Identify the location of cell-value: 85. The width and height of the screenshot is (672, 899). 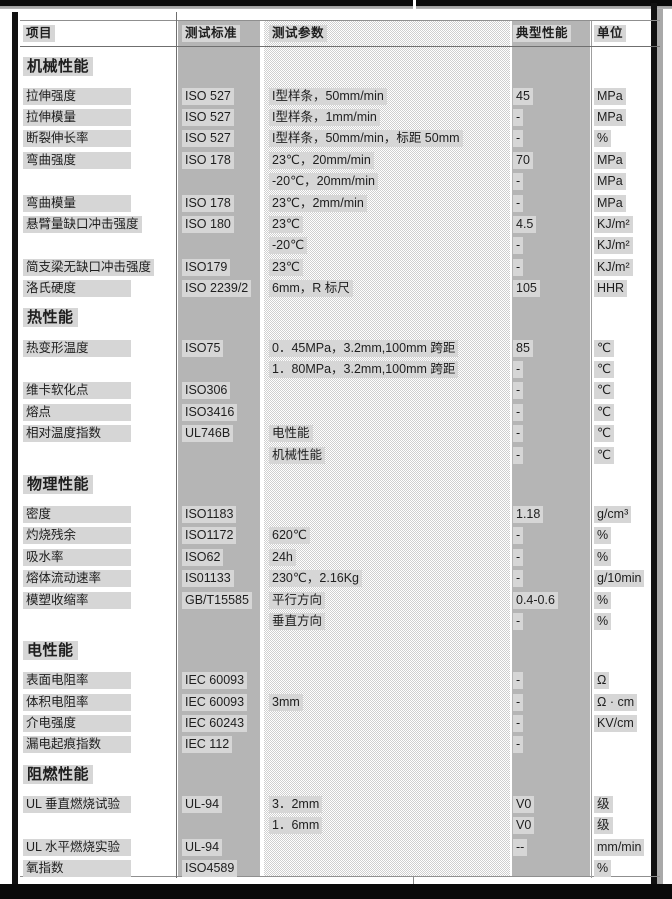
(550, 348).